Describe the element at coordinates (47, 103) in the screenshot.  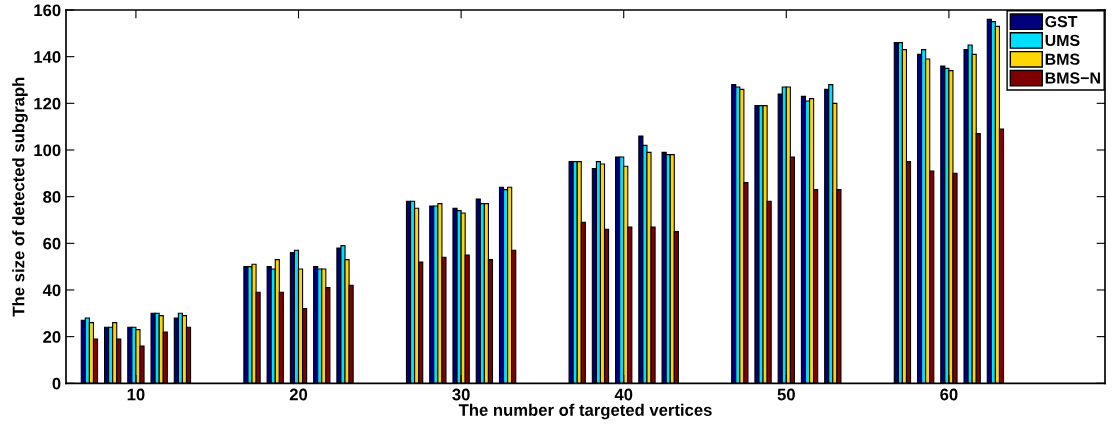
I see `y-tick-label: 120` at that location.